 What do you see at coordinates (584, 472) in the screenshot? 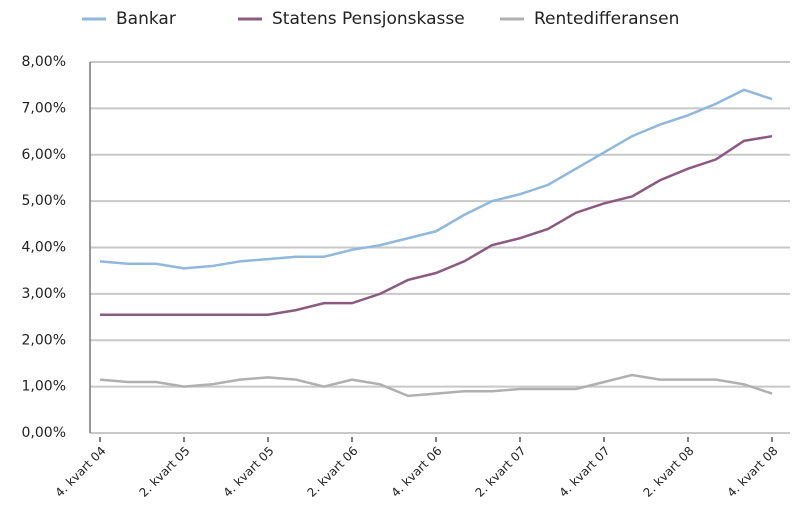
I see `x-tick-label: 4. kvart 07` at bounding box center [584, 472].